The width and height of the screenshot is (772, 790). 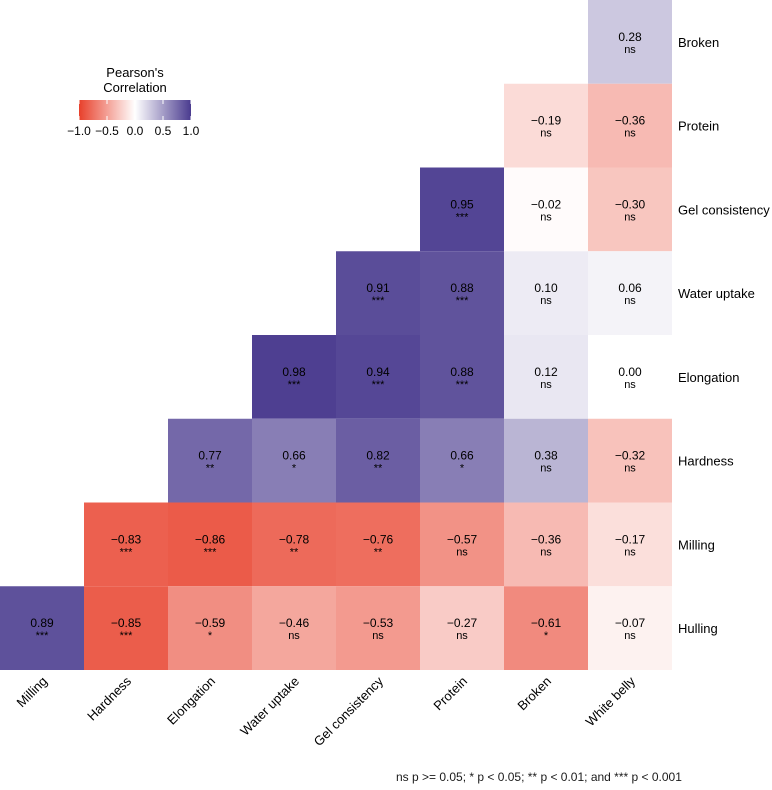 I want to click on column-label-hardness: Hardness, so click(x=109, y=698).